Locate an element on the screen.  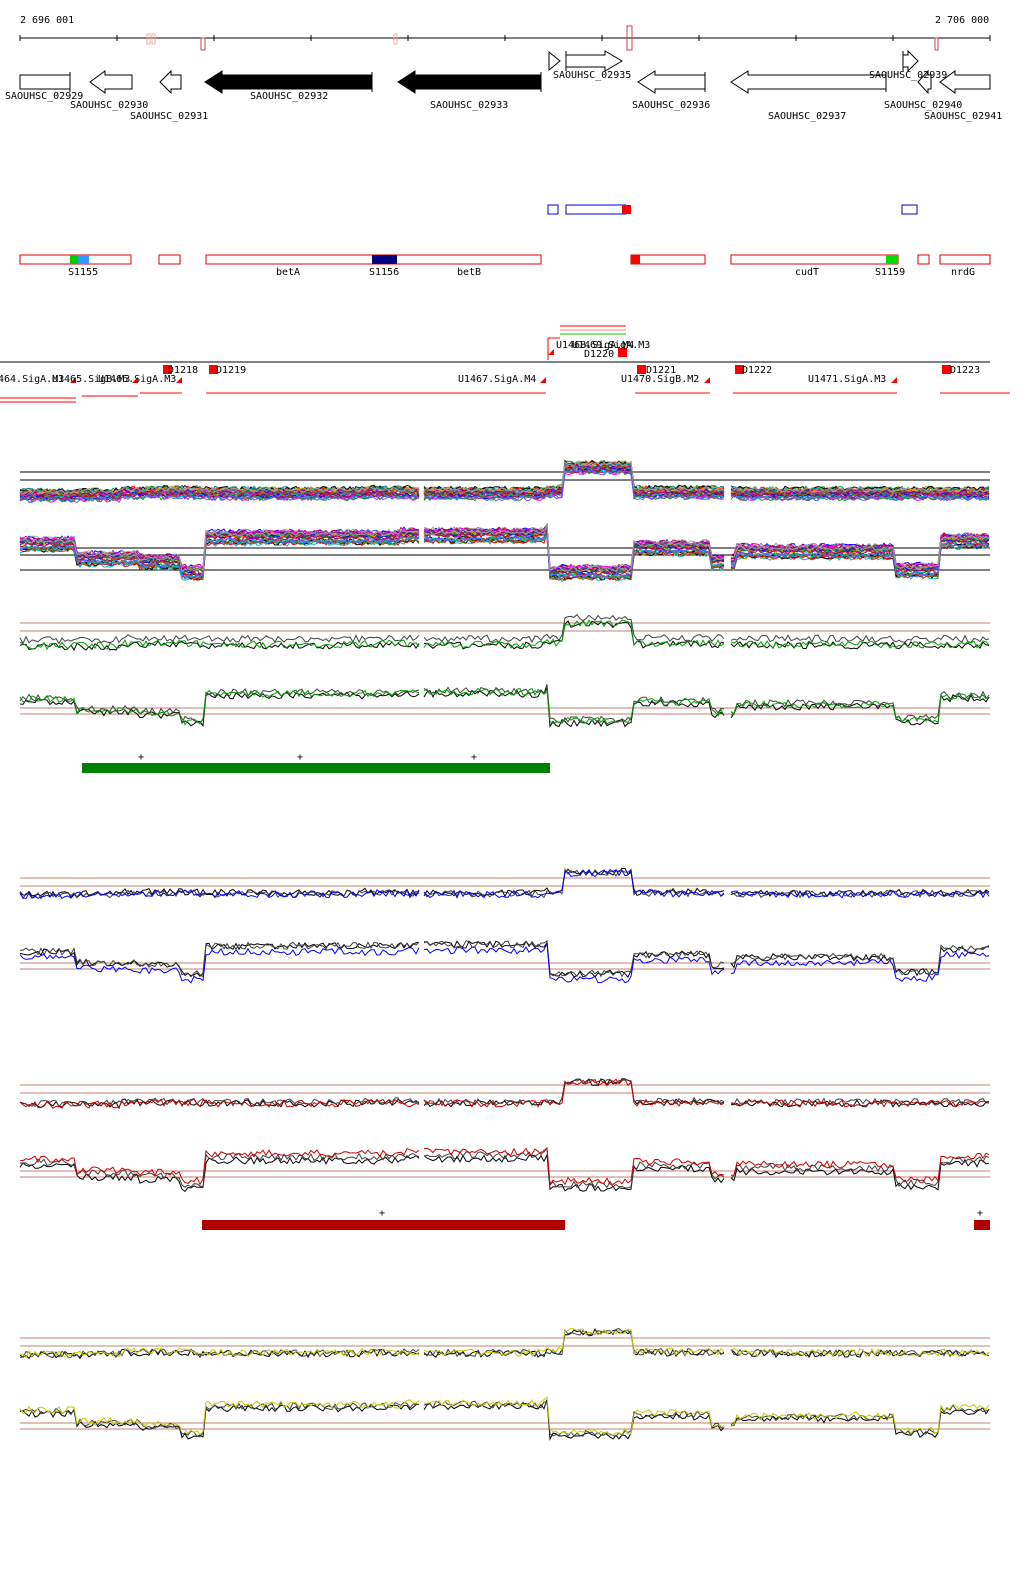
gene-label: SAOUHSC_02933 is located at coordinates (469, 105).